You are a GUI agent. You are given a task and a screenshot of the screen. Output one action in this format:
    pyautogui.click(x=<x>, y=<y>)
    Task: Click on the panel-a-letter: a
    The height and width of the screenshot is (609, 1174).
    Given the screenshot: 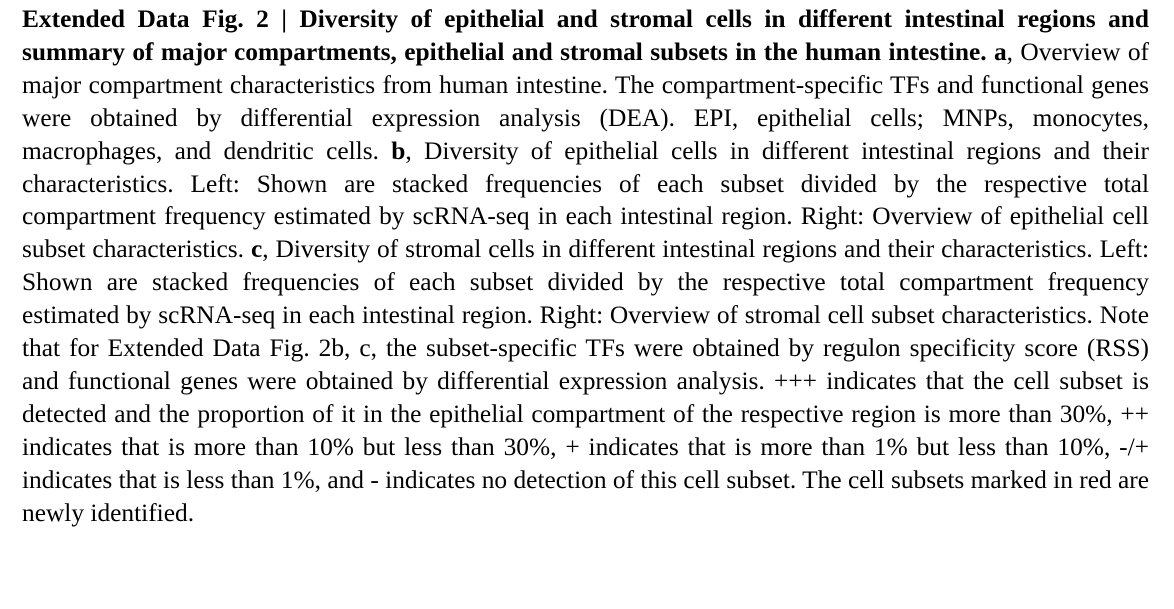 What is the action you would take?
    pyautogui.click(x=1000, y=51)
    